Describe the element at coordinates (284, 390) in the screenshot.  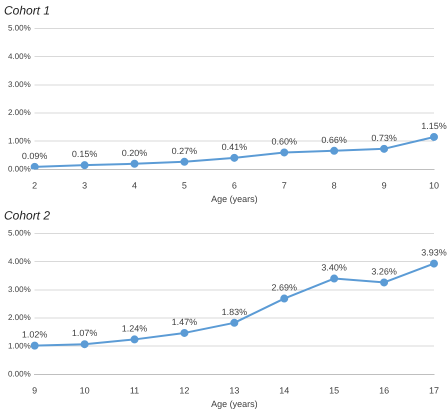
I see `x-tick-label: 14` at that location.